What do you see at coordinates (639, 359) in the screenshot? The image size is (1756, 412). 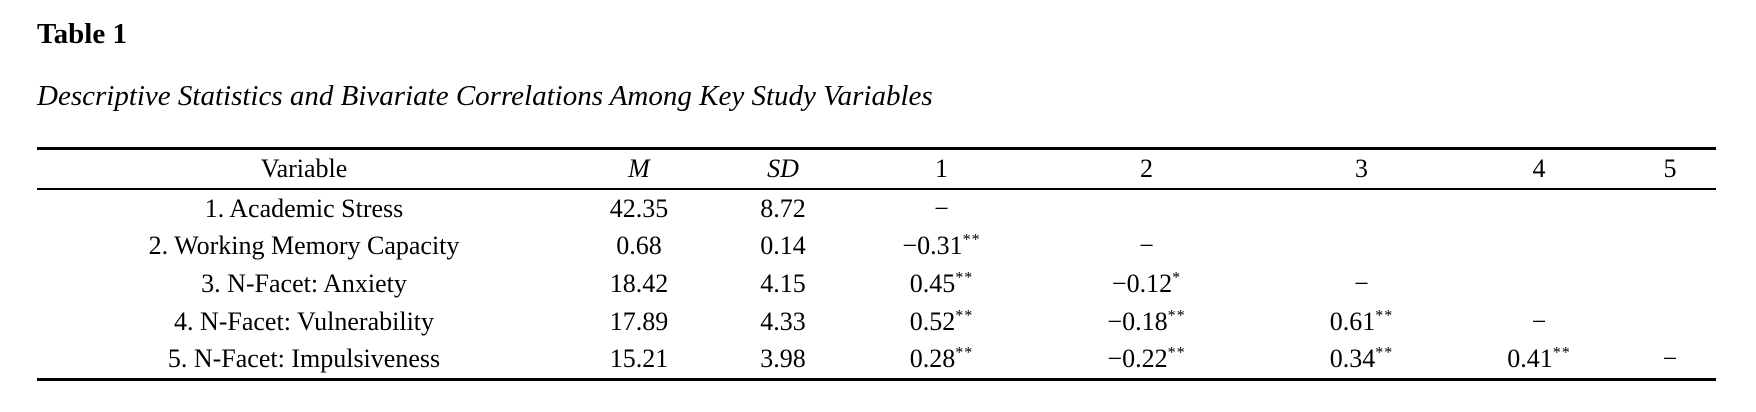 I see `value-cell: 15.21` at bounding box center [639, 359].